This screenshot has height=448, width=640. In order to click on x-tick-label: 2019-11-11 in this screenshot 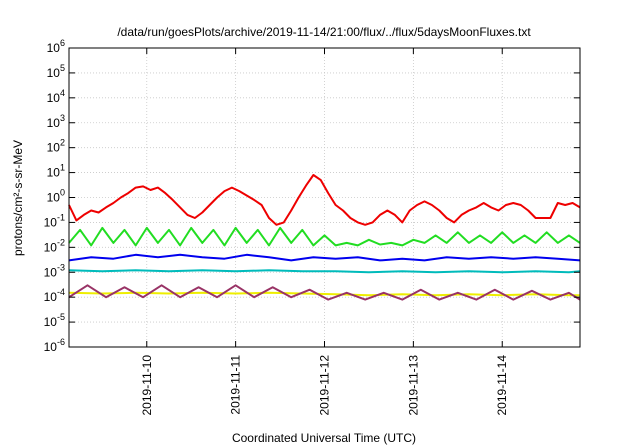, I will do `click(236, 385)`.